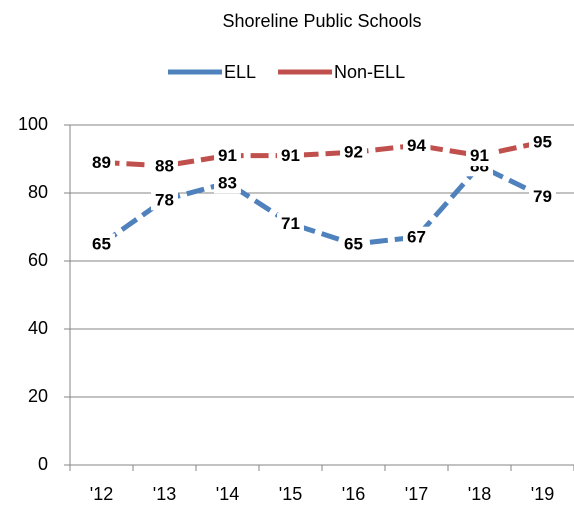 The image size is (574, 507). I want to click on data-label-group: 89, so click(101, 162).